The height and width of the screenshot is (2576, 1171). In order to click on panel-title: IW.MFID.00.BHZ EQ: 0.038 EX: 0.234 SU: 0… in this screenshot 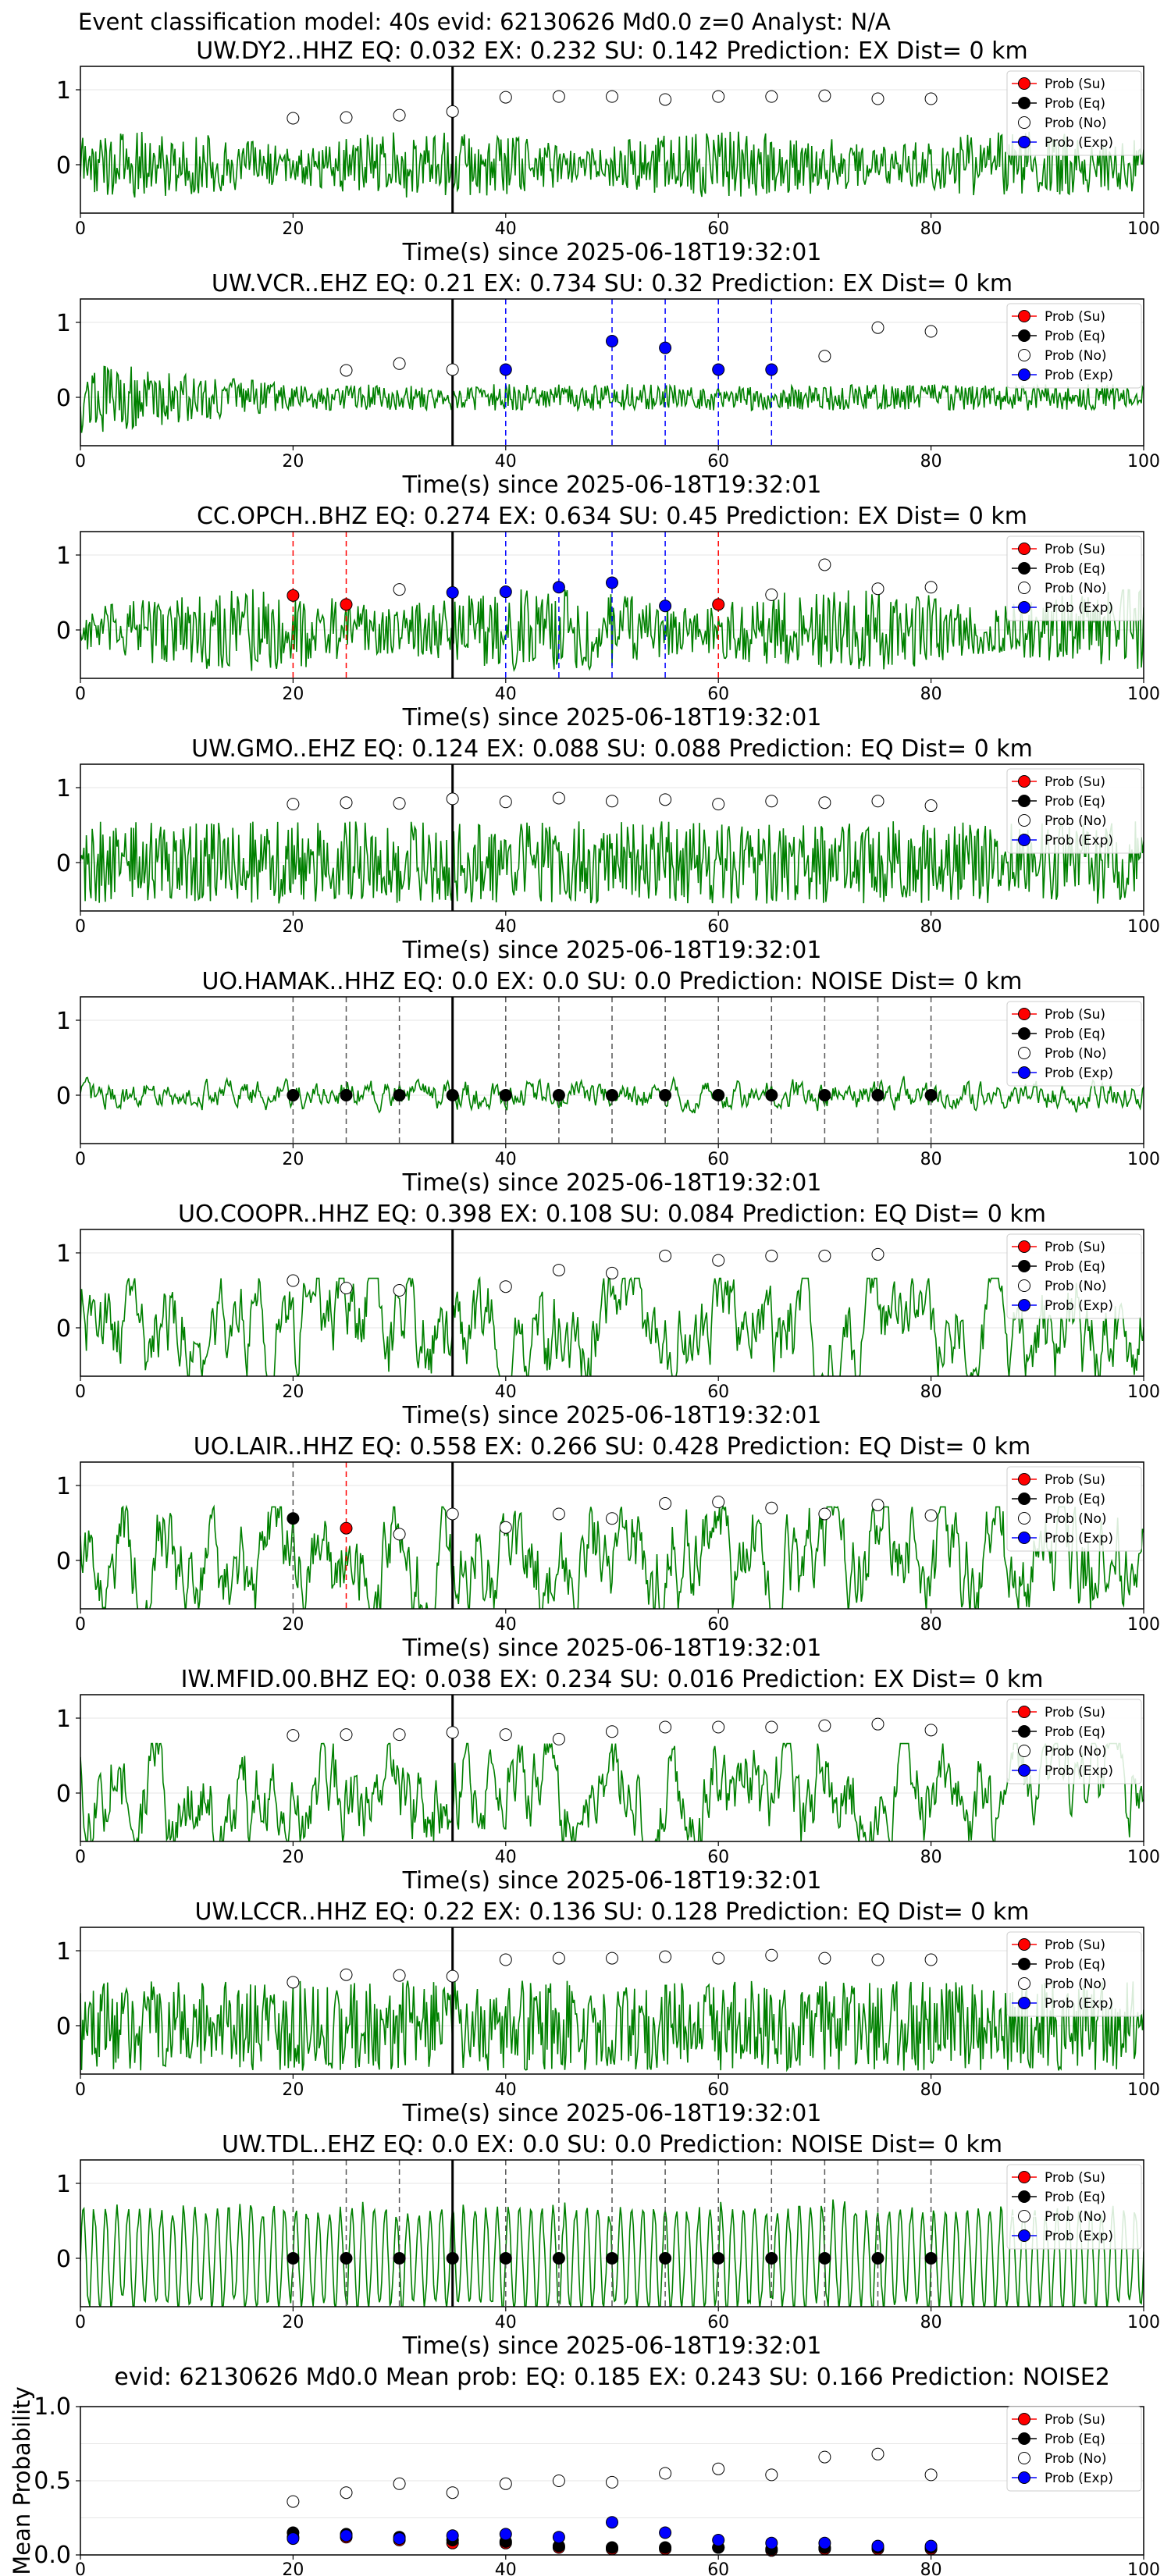, I will do `click(612, 1679)`.